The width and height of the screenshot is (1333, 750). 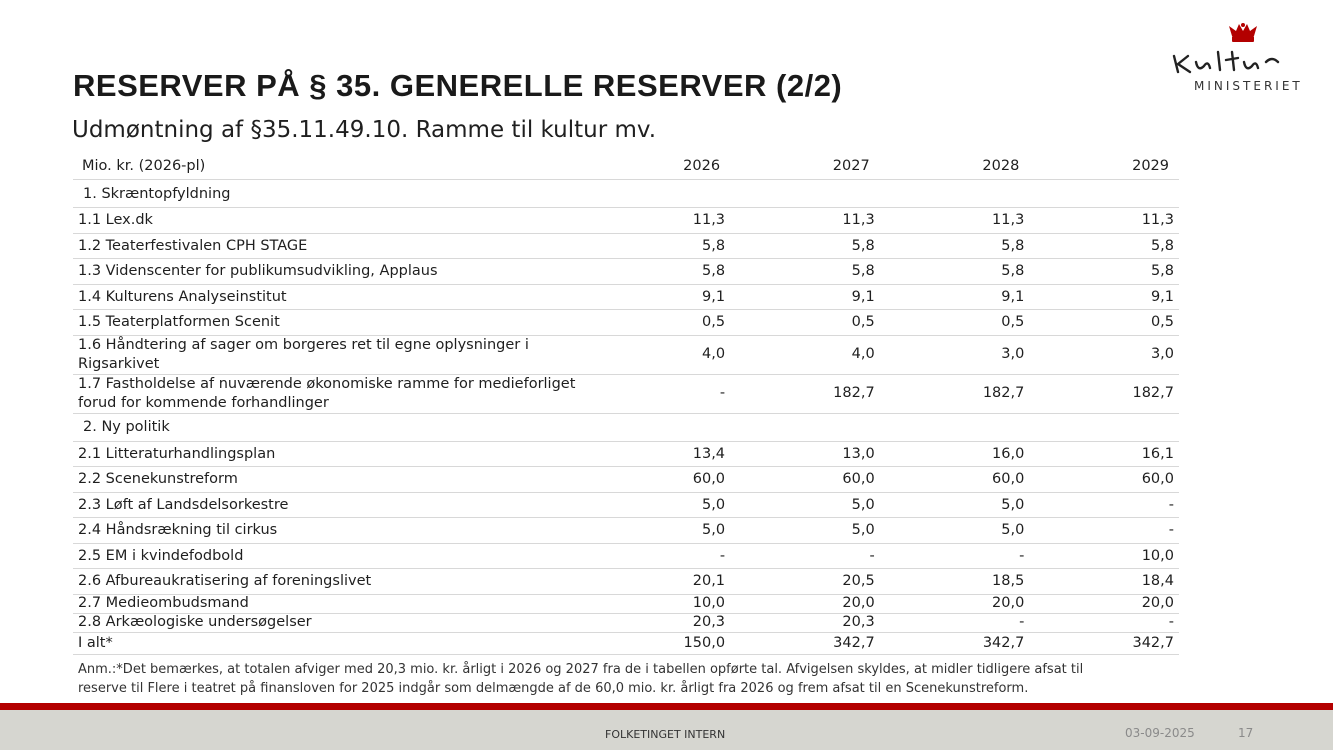 What do you see at coordinates (666, 706) in the screenshot?
I see `footer-accent-bar` at bounding box center [666, 706].